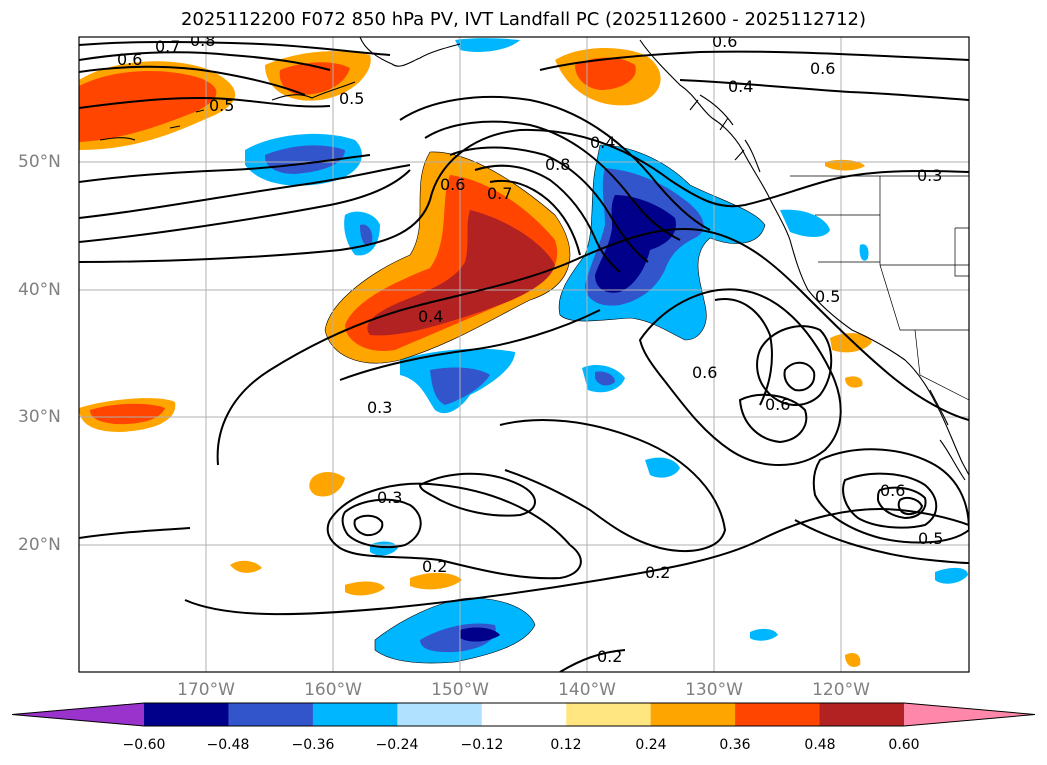 This screenshot has width=1047, height=765. What do you see at coordinates (587, 690) in the screenshot?
I see `lon-tick-label: 140°W` at bounding box center [587, 690].